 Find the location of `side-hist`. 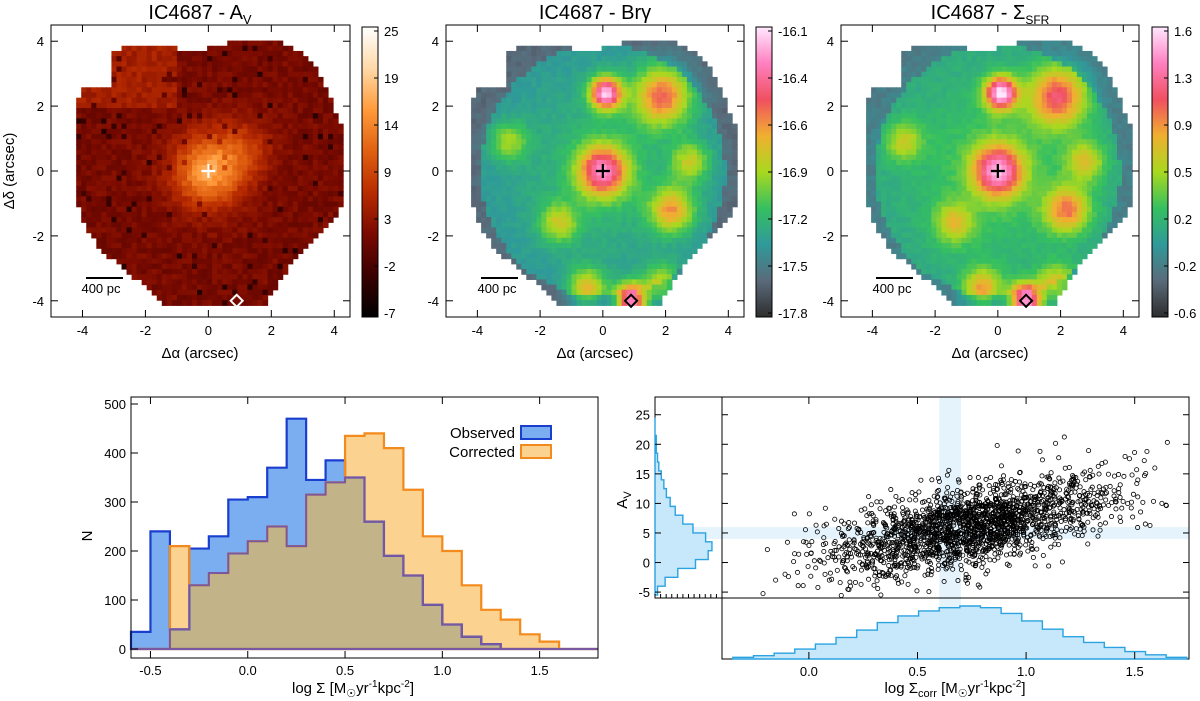

side-hist is located at coordinates (683, 506).